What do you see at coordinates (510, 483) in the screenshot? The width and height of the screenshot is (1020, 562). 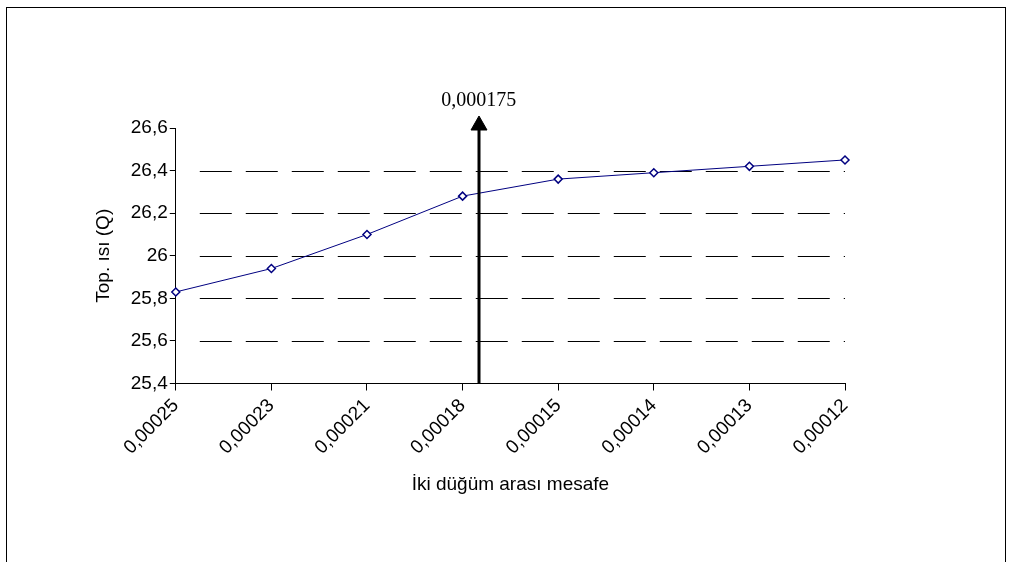 I see `x-axis-title: İki düğüm arası mesafe` at bounding box center [510, 483].